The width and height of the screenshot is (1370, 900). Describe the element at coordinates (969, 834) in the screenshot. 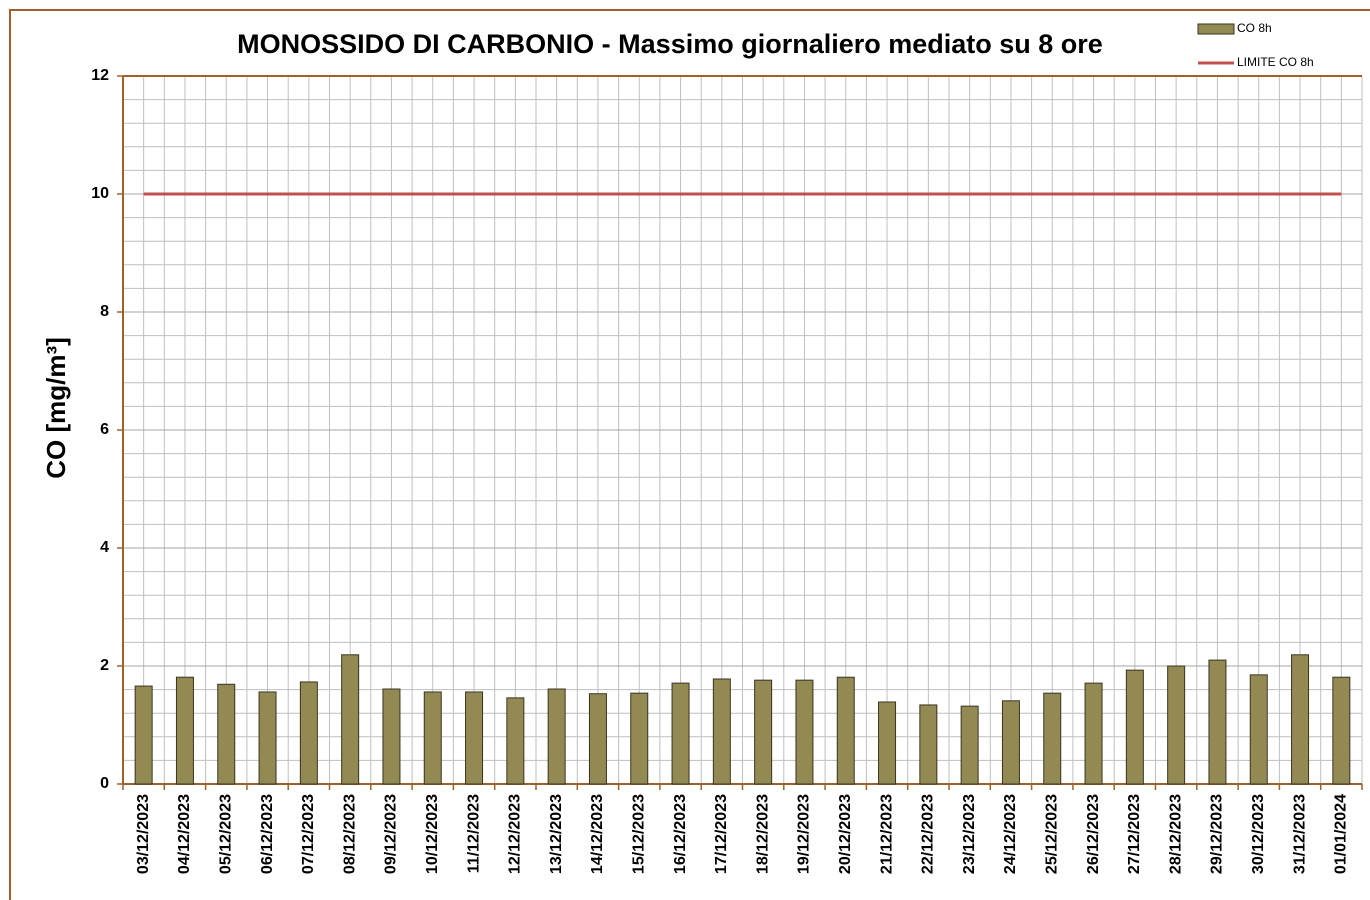

I see `x-tick-label: 23/12/2023` at that location.